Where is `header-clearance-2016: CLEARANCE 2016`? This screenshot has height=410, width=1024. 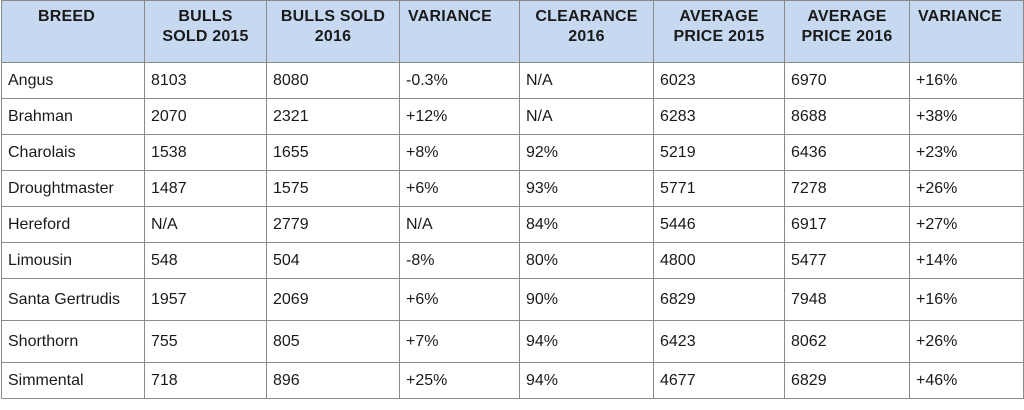
header-clearance-2016: CLEARANCE 2016 is located at coordinates (586, 31).